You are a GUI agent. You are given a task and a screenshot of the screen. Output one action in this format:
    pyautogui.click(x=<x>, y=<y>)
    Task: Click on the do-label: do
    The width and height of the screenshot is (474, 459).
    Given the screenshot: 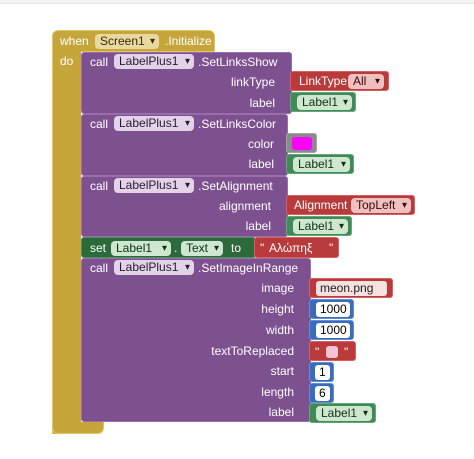 What is the action you would take?
    pyautogui.click(x=67, y=61)
    